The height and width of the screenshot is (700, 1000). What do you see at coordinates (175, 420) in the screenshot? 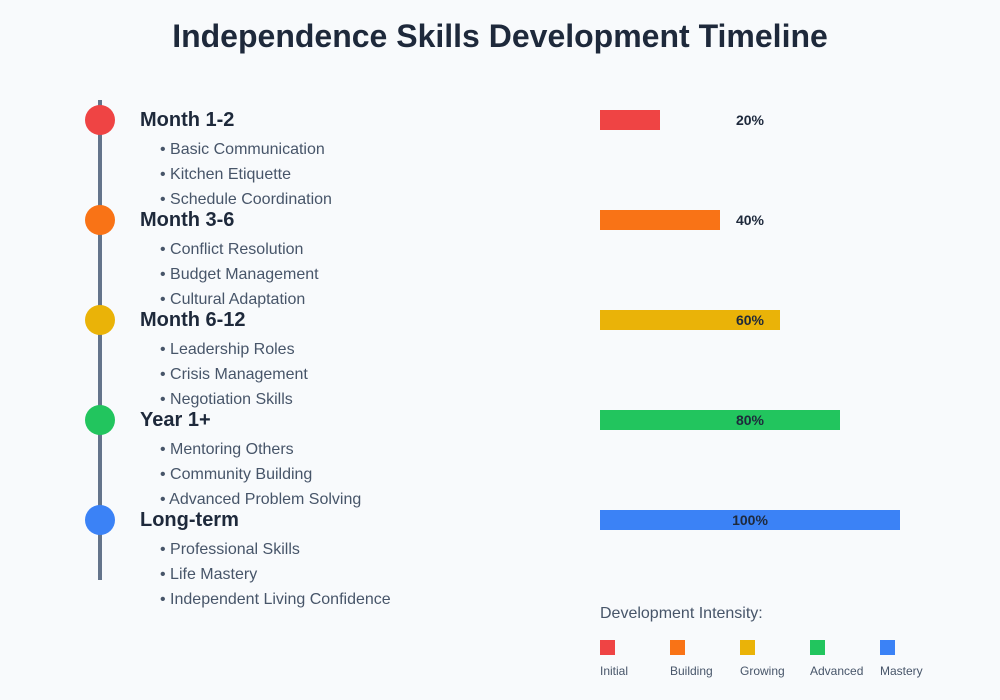
I see `stage-title: Year 1+` at bounding box center [175, 420].